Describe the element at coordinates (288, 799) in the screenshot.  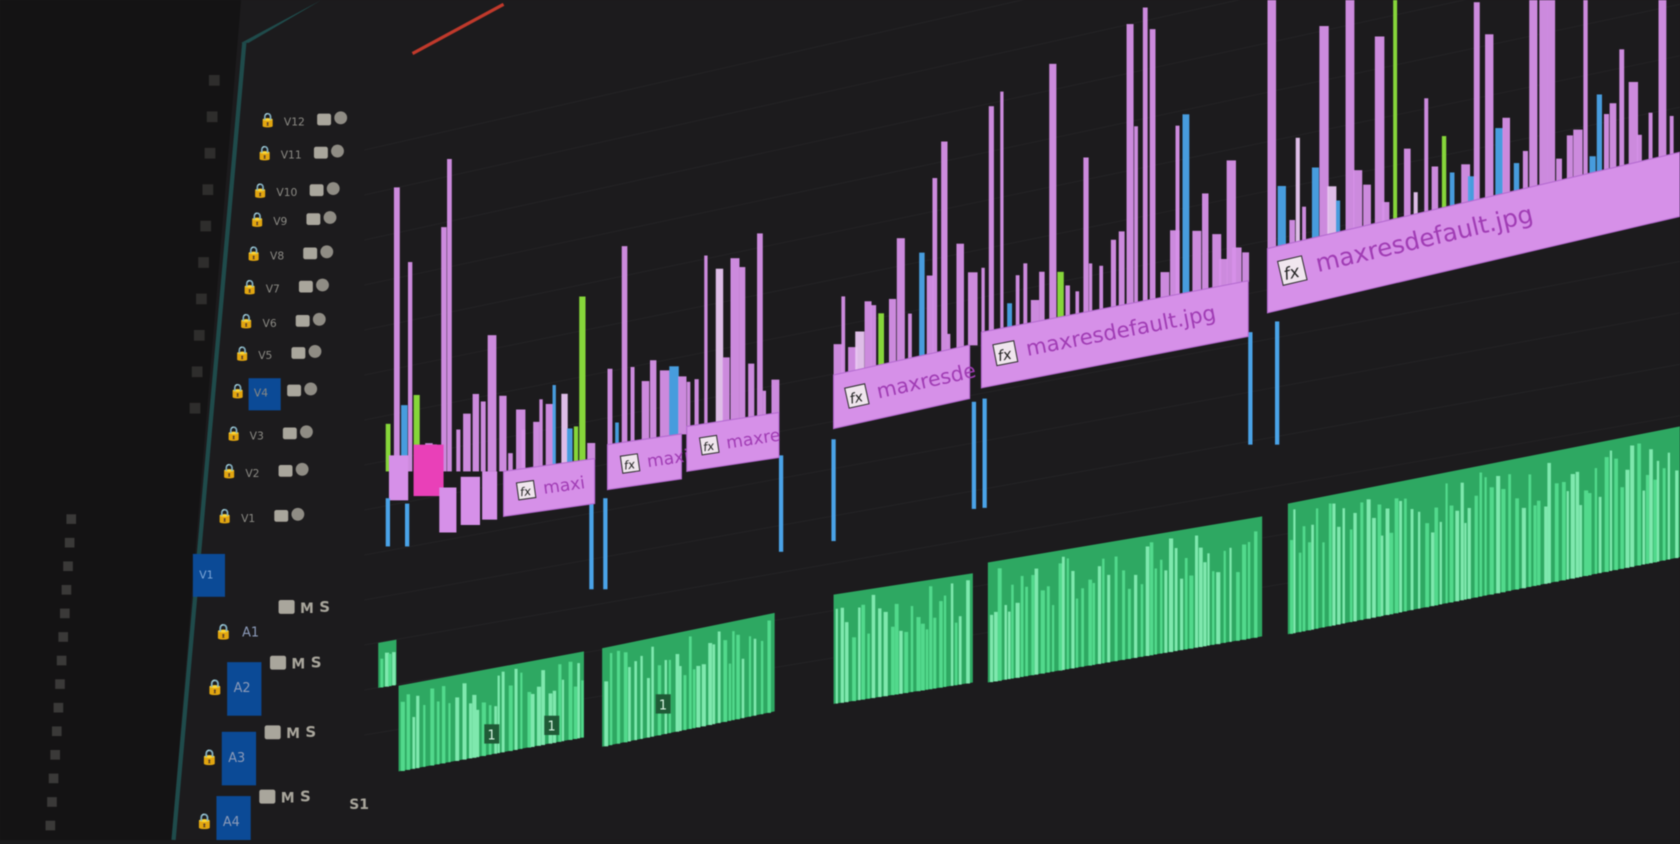
I see `mute-button: M` at that location.